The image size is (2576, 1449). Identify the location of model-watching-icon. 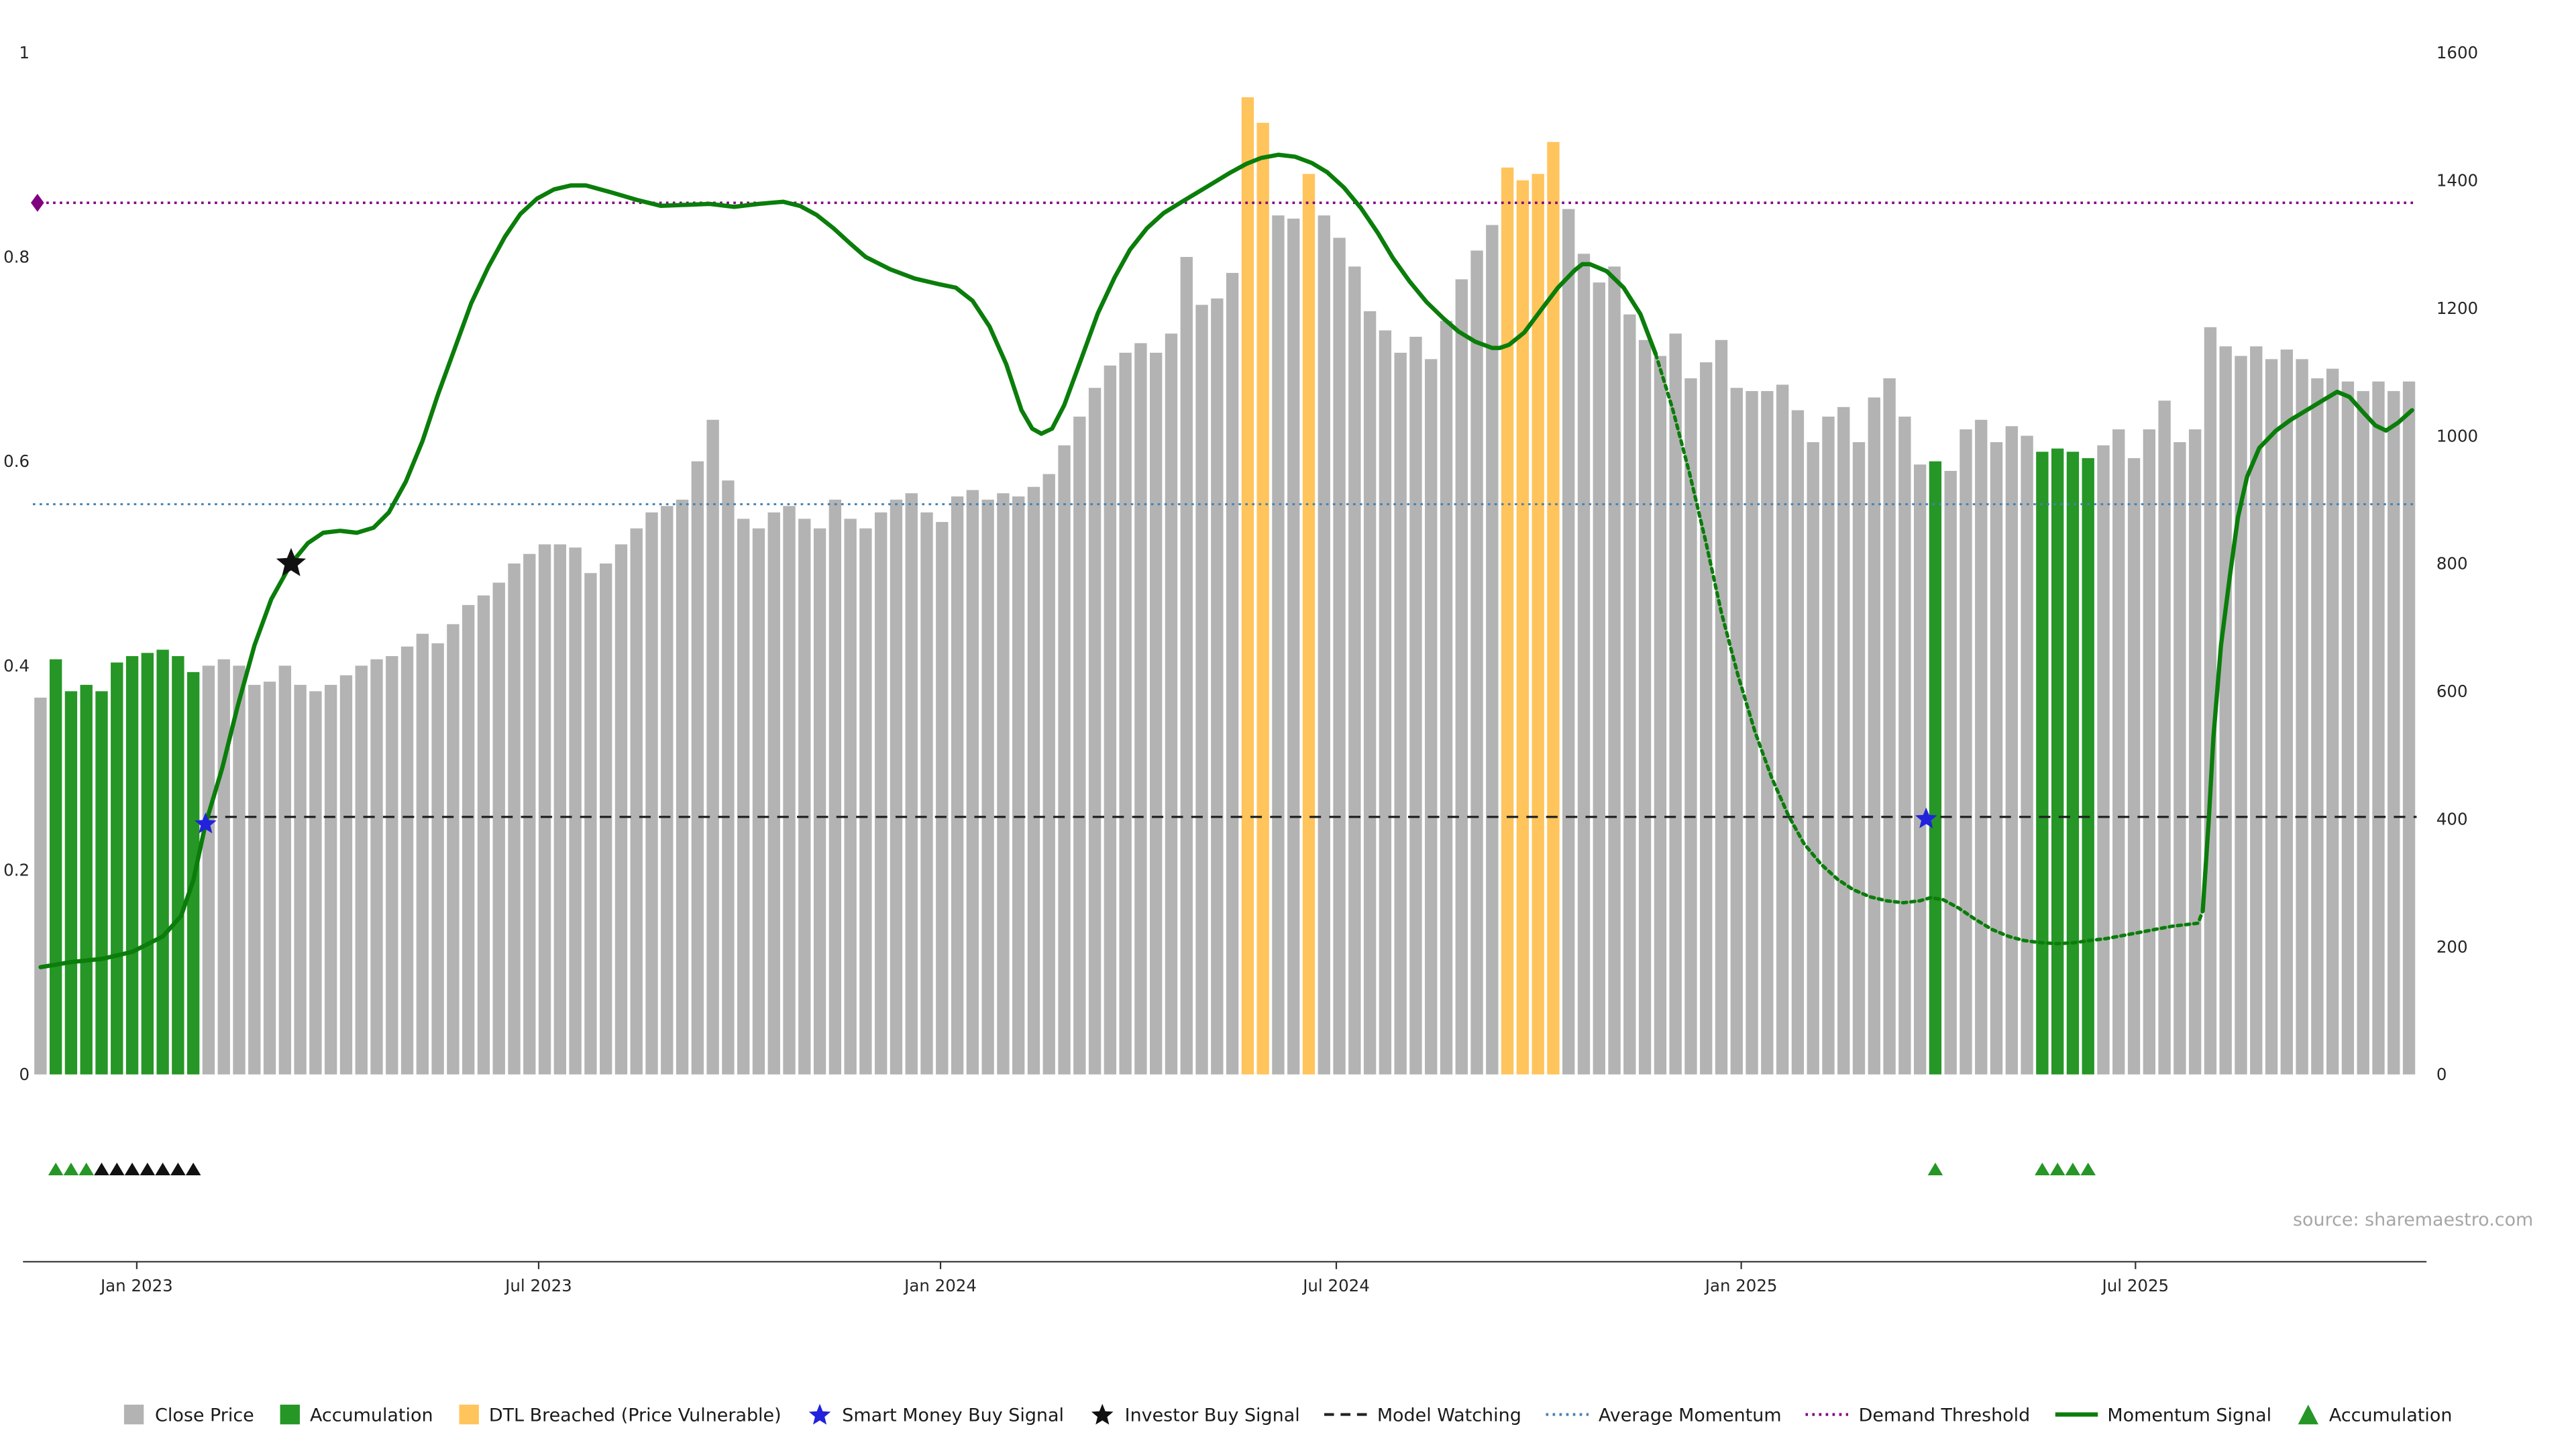
(1346, 1414).